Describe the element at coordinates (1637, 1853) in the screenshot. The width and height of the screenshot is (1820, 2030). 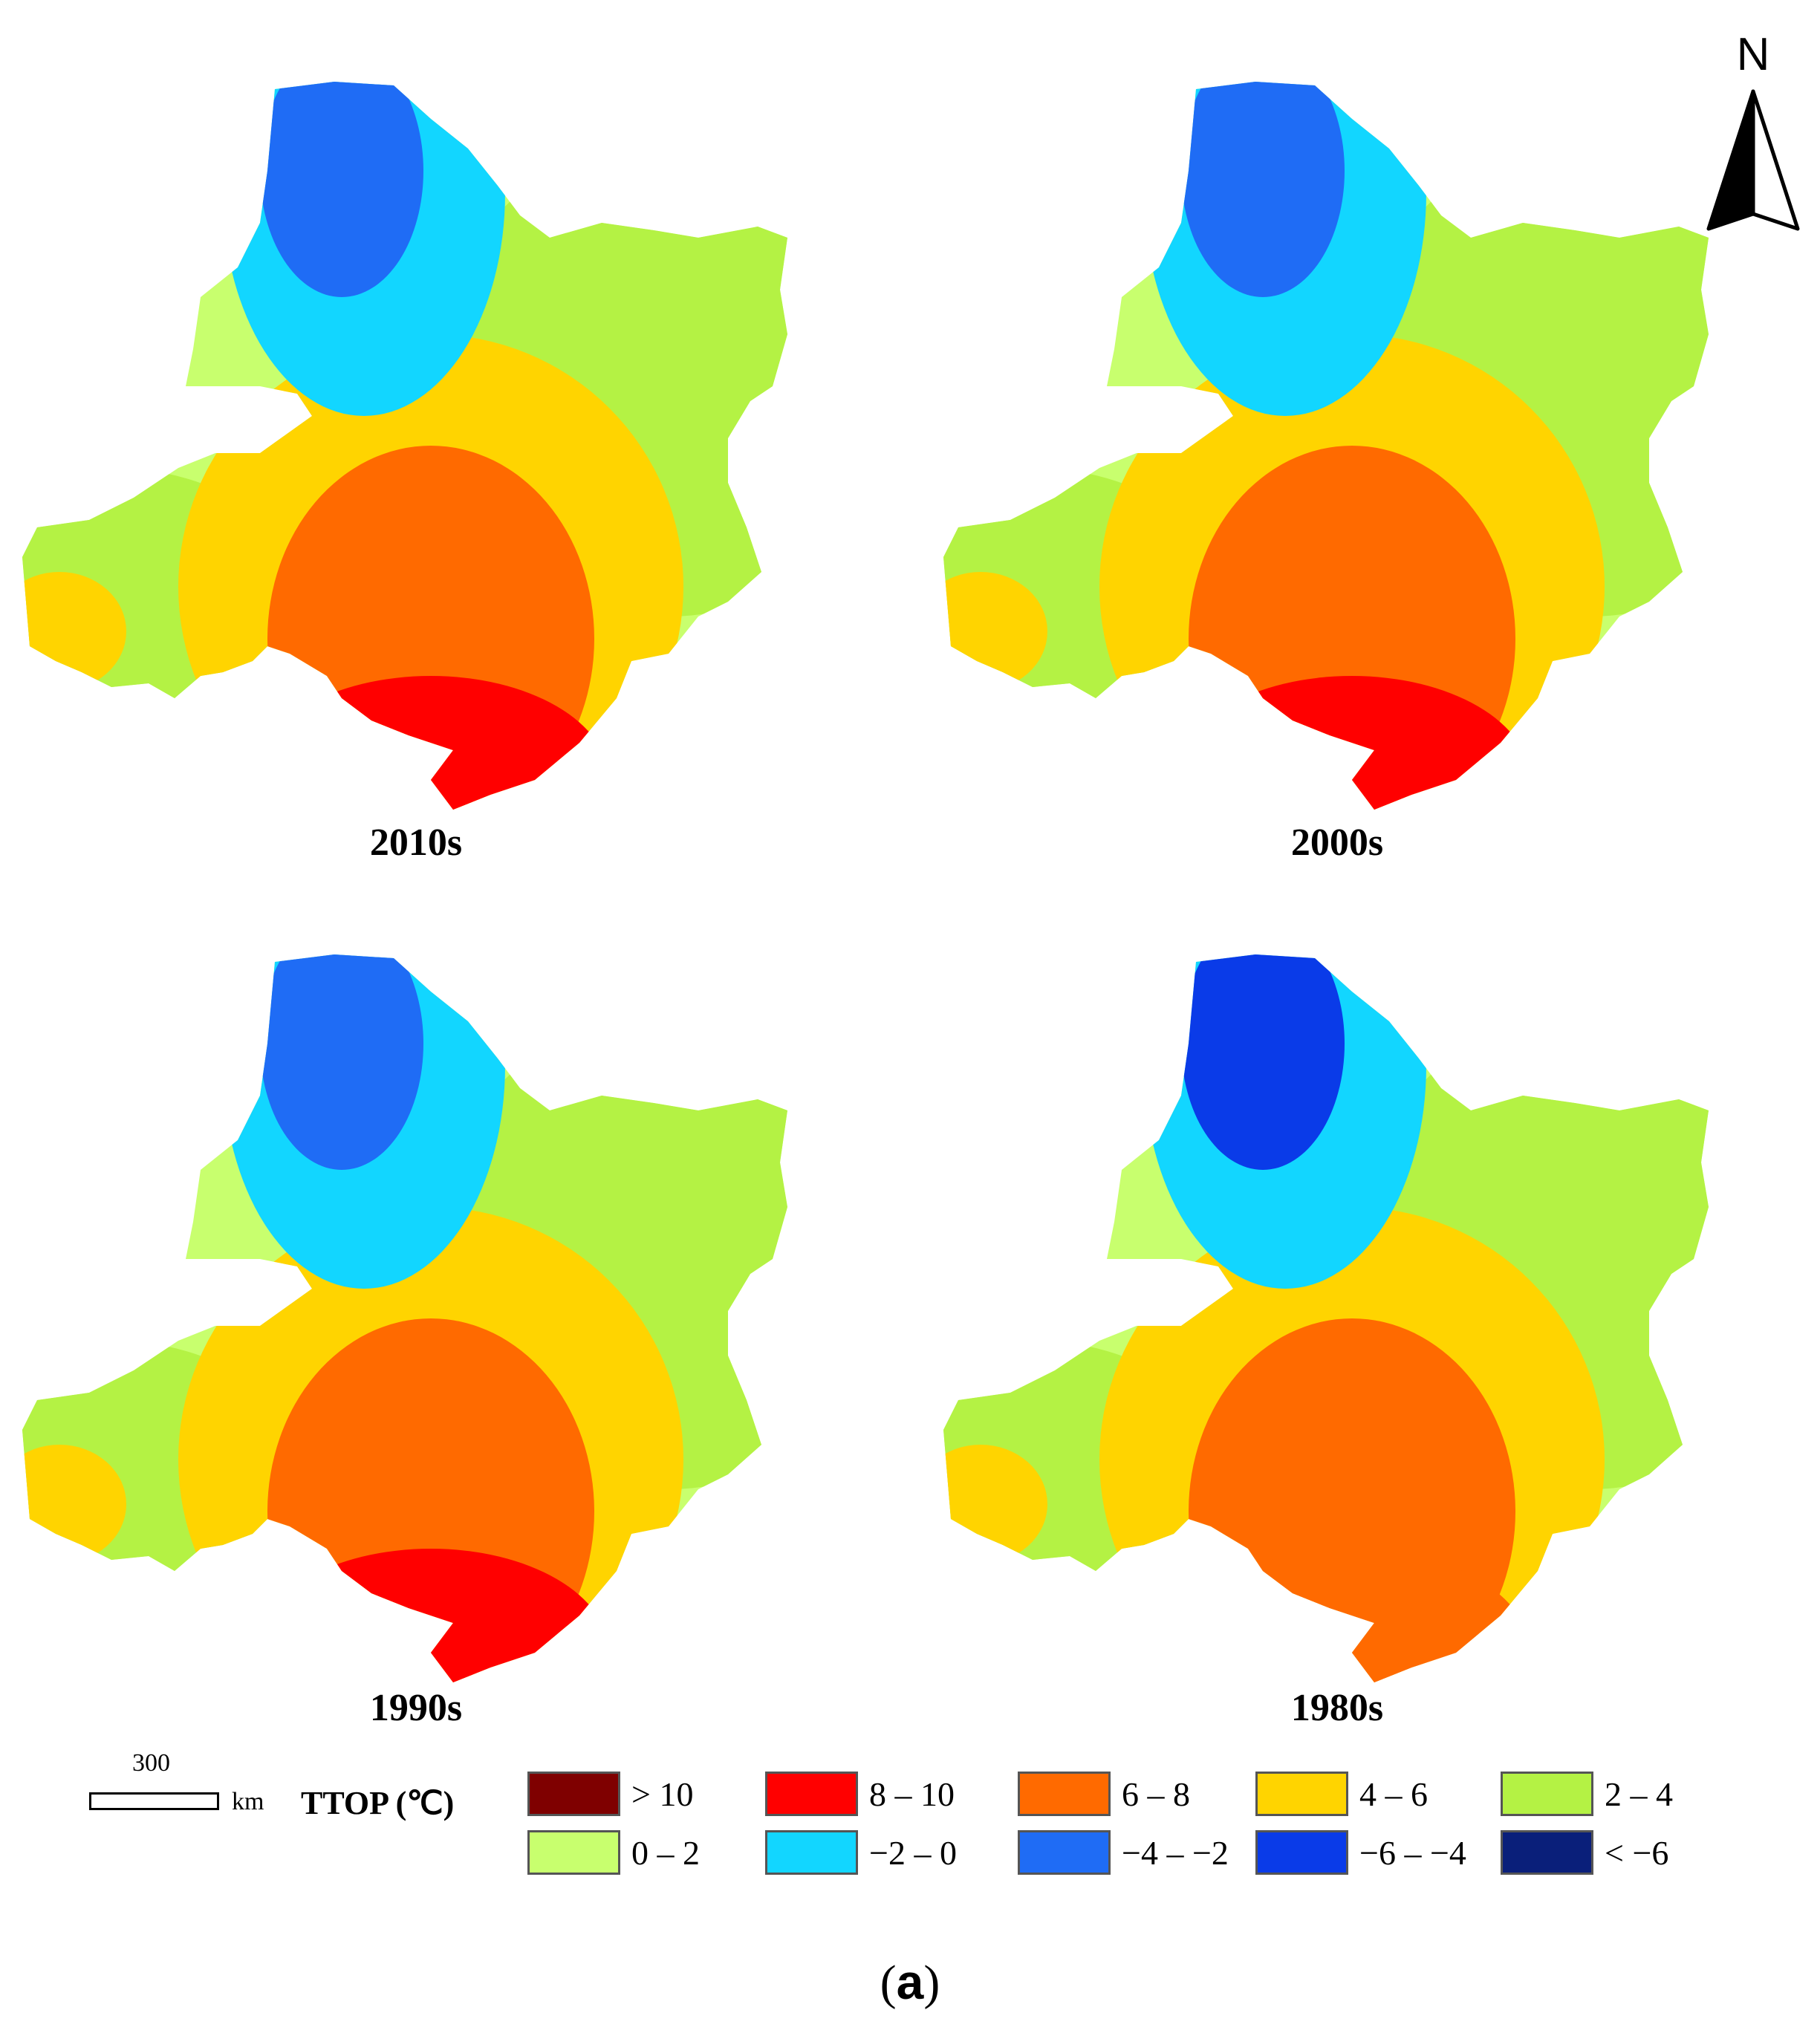
I see `legend-label: < −6` at that location.